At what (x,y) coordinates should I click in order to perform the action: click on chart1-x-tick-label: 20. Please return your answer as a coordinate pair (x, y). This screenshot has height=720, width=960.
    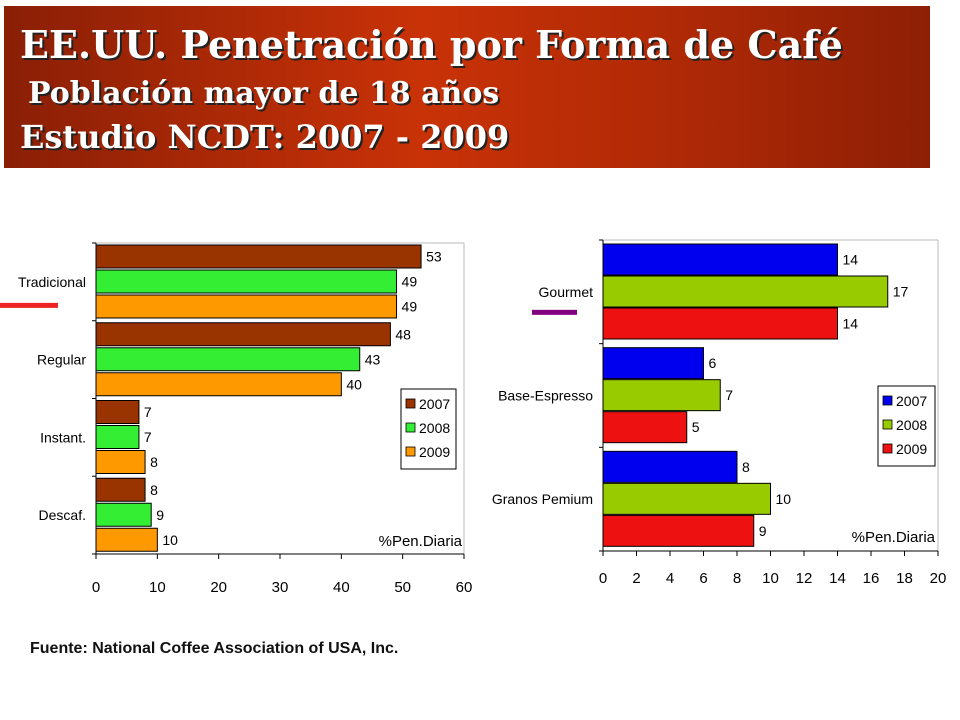
    Looking at the image, I should click on (218, 587).